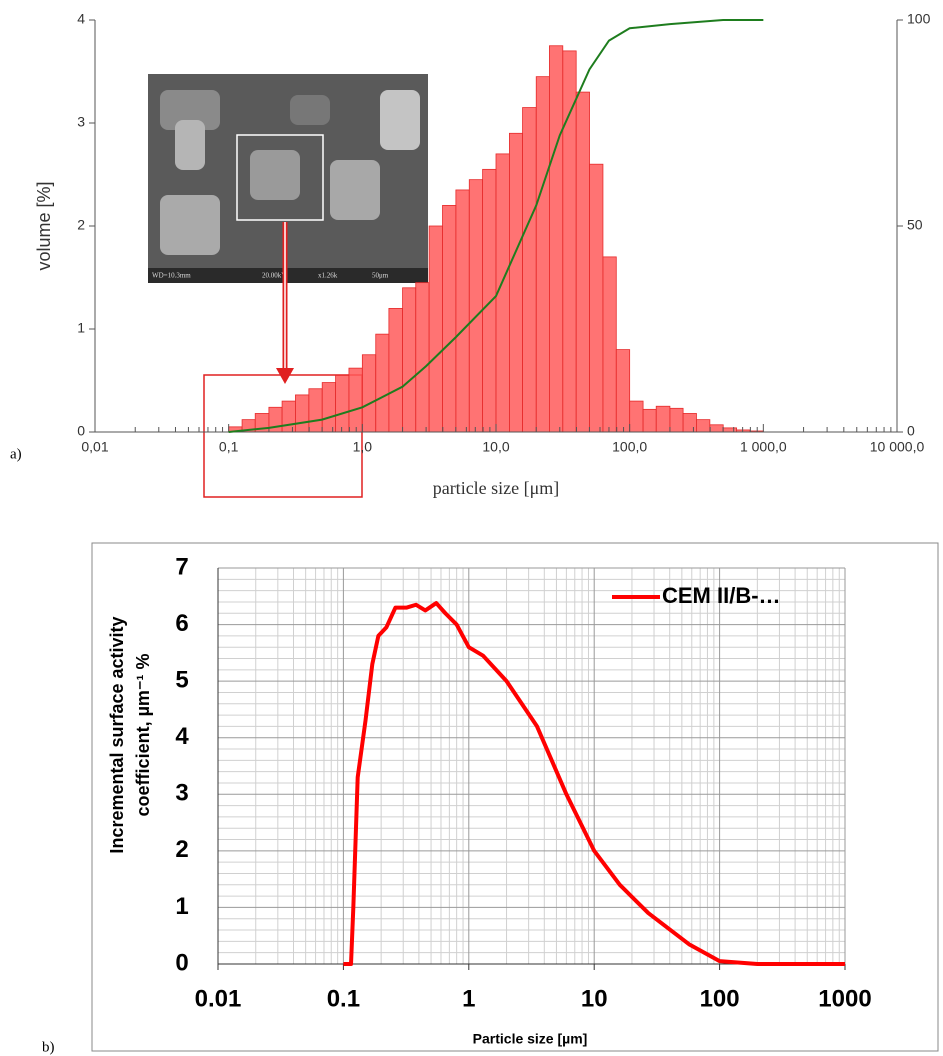 Image resolution: width=943 pixels, height=1056 pixels. Describe the element at coordinates (897, 447) in the screenshot. I see `x-tick-label: 10 000,0` at that location.